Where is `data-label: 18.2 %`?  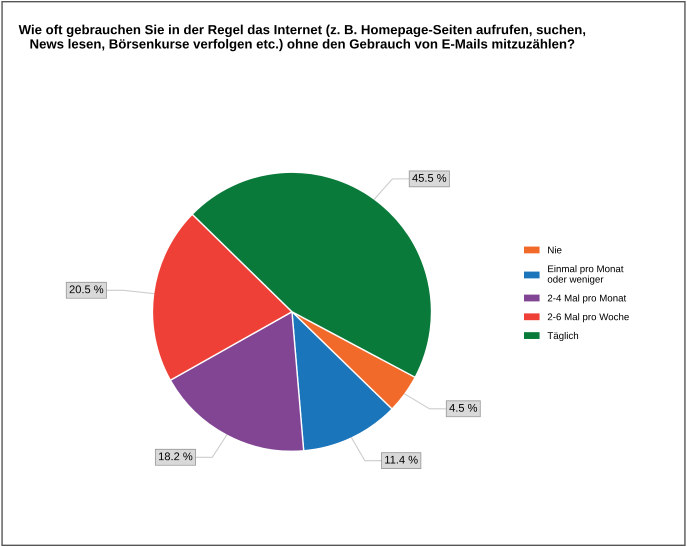
data-label: 18.2 % is located at coordinates (175, 456).